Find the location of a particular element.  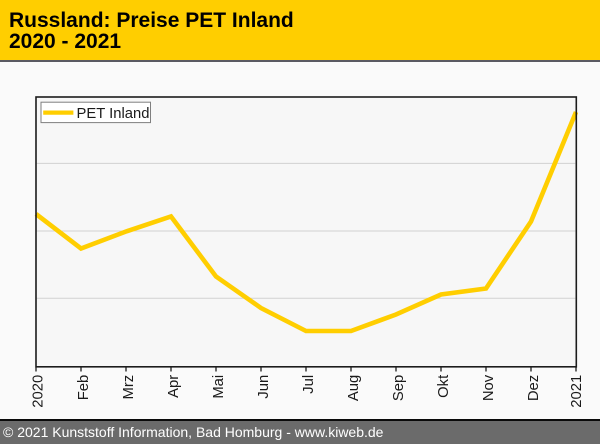

svg-text: Mrz is located at coordinates (129, 387).